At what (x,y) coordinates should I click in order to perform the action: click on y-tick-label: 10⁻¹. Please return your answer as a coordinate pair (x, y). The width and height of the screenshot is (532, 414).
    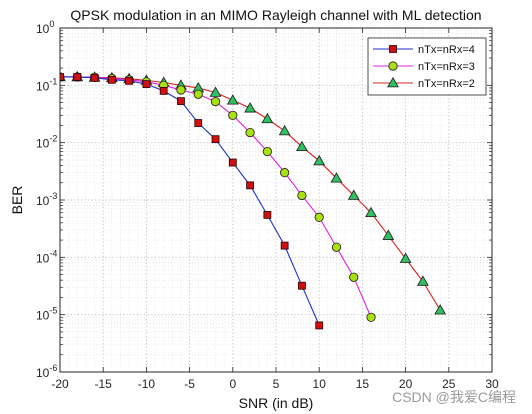
    Looking at the image, I should click on (46, 84).